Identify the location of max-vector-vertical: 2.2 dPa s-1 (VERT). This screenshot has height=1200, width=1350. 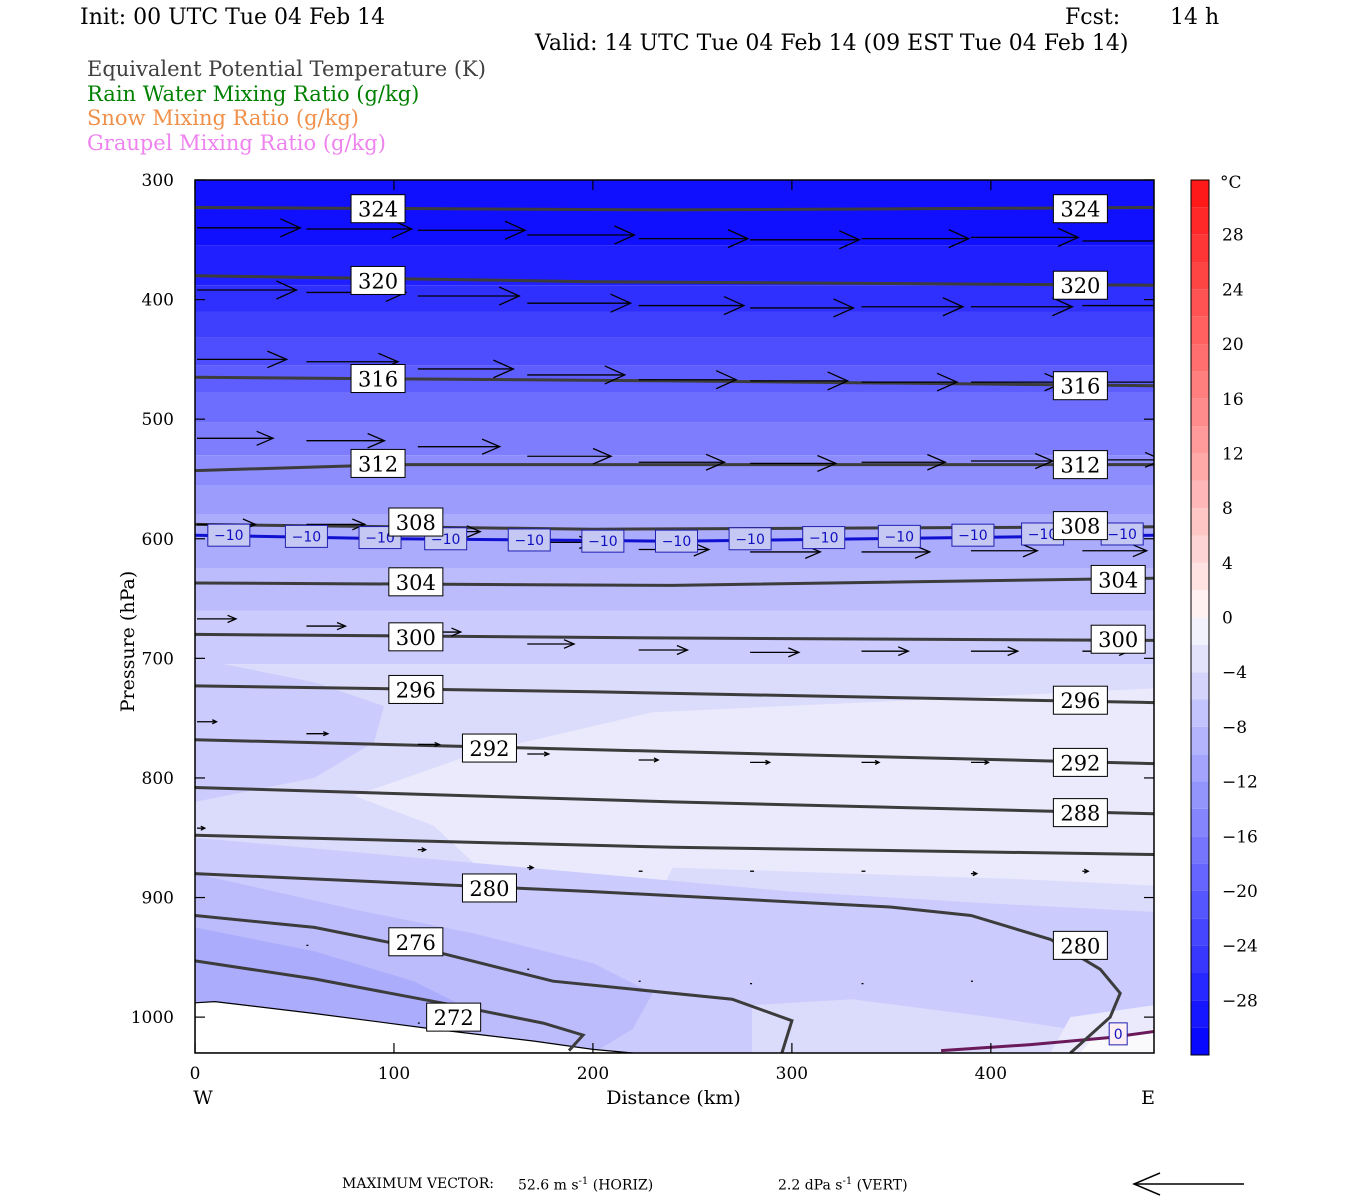
(843, 1185).